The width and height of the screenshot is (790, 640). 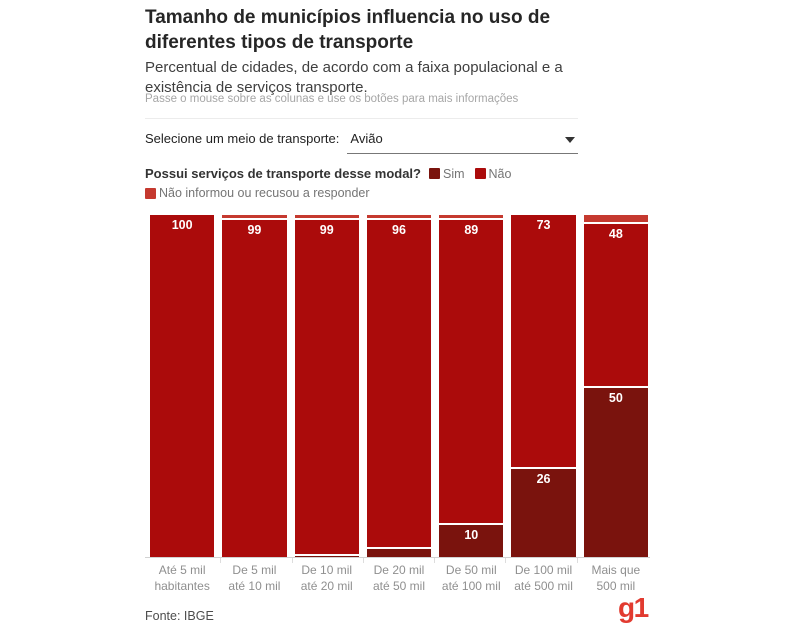 What do you see at coordinates (434, 173) in the screenshot?
I see `legend-swatch-sim` at bounding box center [434, 173].